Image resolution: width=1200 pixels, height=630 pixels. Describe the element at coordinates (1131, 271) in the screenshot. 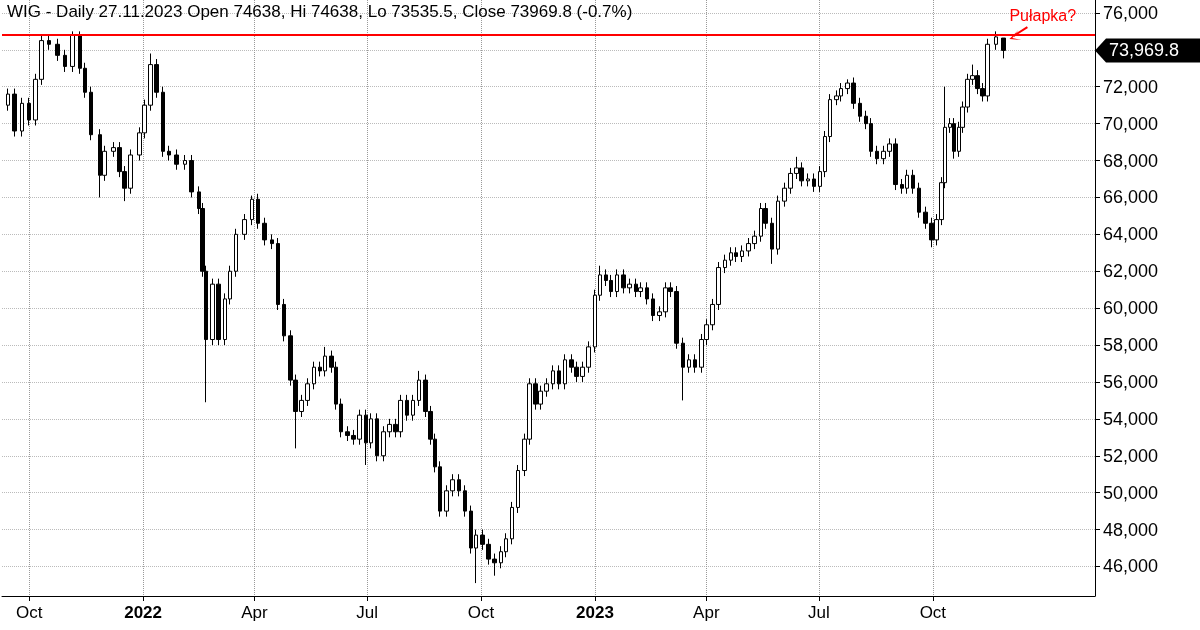

I see `y-tick-label: 62,000` at that location.